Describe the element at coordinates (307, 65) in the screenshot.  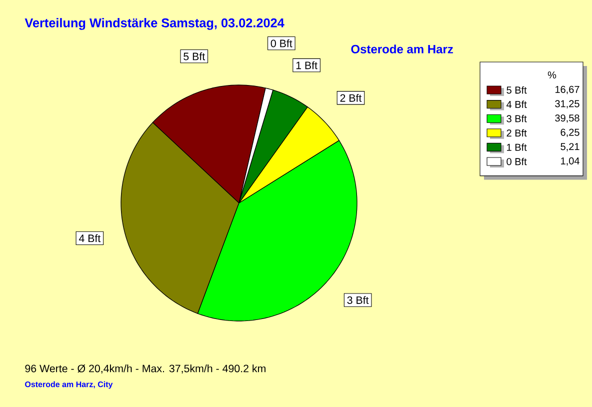
I see `slice-label: 1 Bft` at that location.